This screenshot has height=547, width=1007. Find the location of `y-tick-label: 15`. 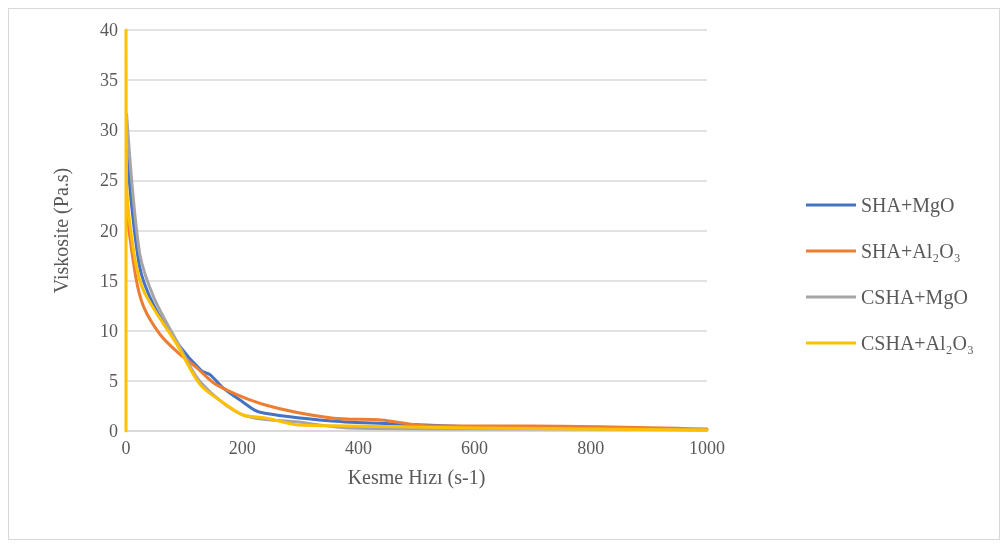

y-tick-label: 15 is located at coordinates (109, 280).